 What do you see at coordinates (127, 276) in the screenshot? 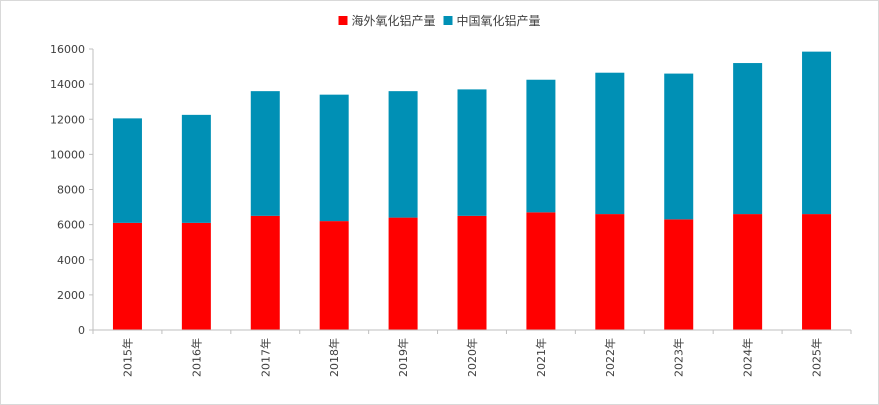
I see `bar-overseas-2015年` at bounding box center [127, 276].